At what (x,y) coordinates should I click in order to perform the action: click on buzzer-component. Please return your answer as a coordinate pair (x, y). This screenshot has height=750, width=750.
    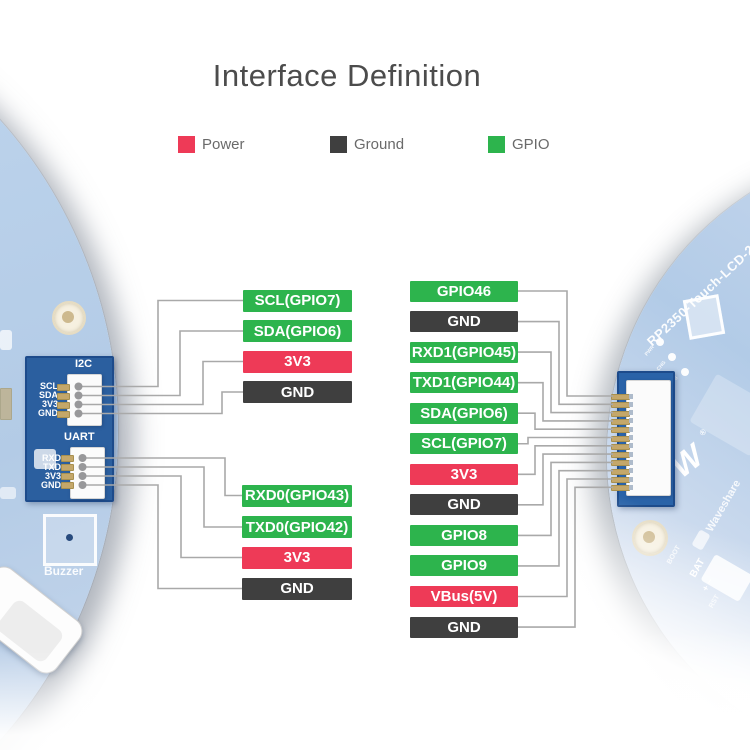
    Looking at the image, I should click on (70, 540).